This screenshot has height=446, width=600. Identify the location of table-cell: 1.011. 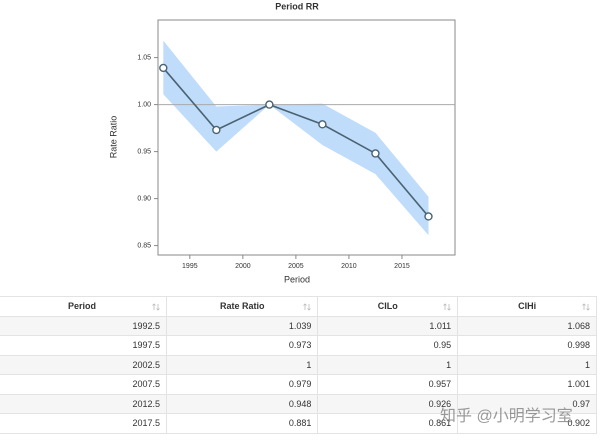
(388, 325).